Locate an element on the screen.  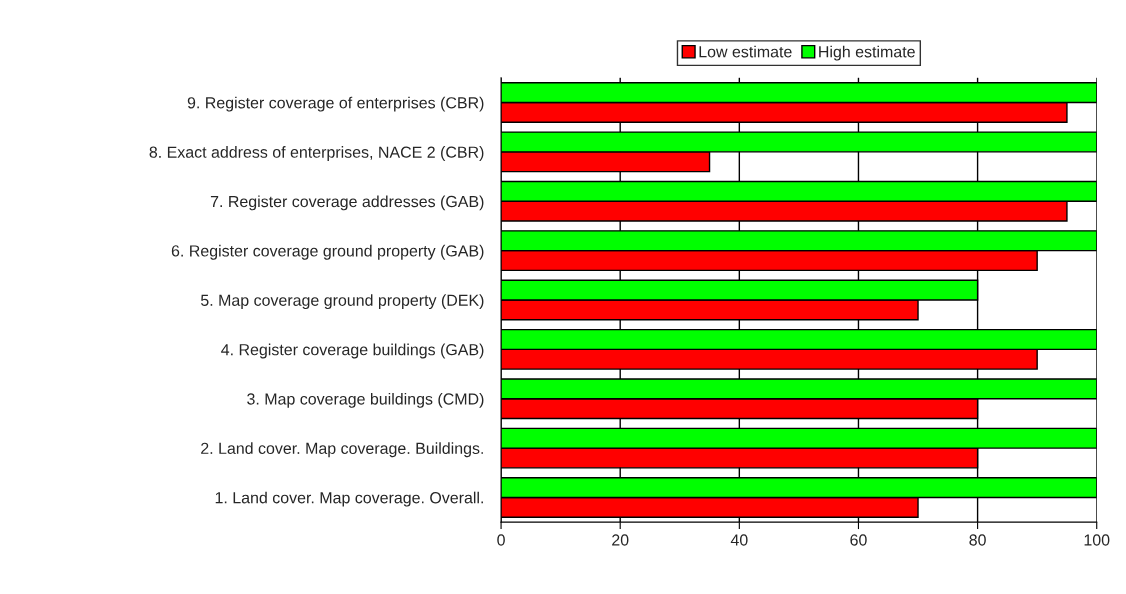
y-tick-label: 8. Exact address of enterprises, NACE 2 (CBR) is located at coordinates (316, 153).